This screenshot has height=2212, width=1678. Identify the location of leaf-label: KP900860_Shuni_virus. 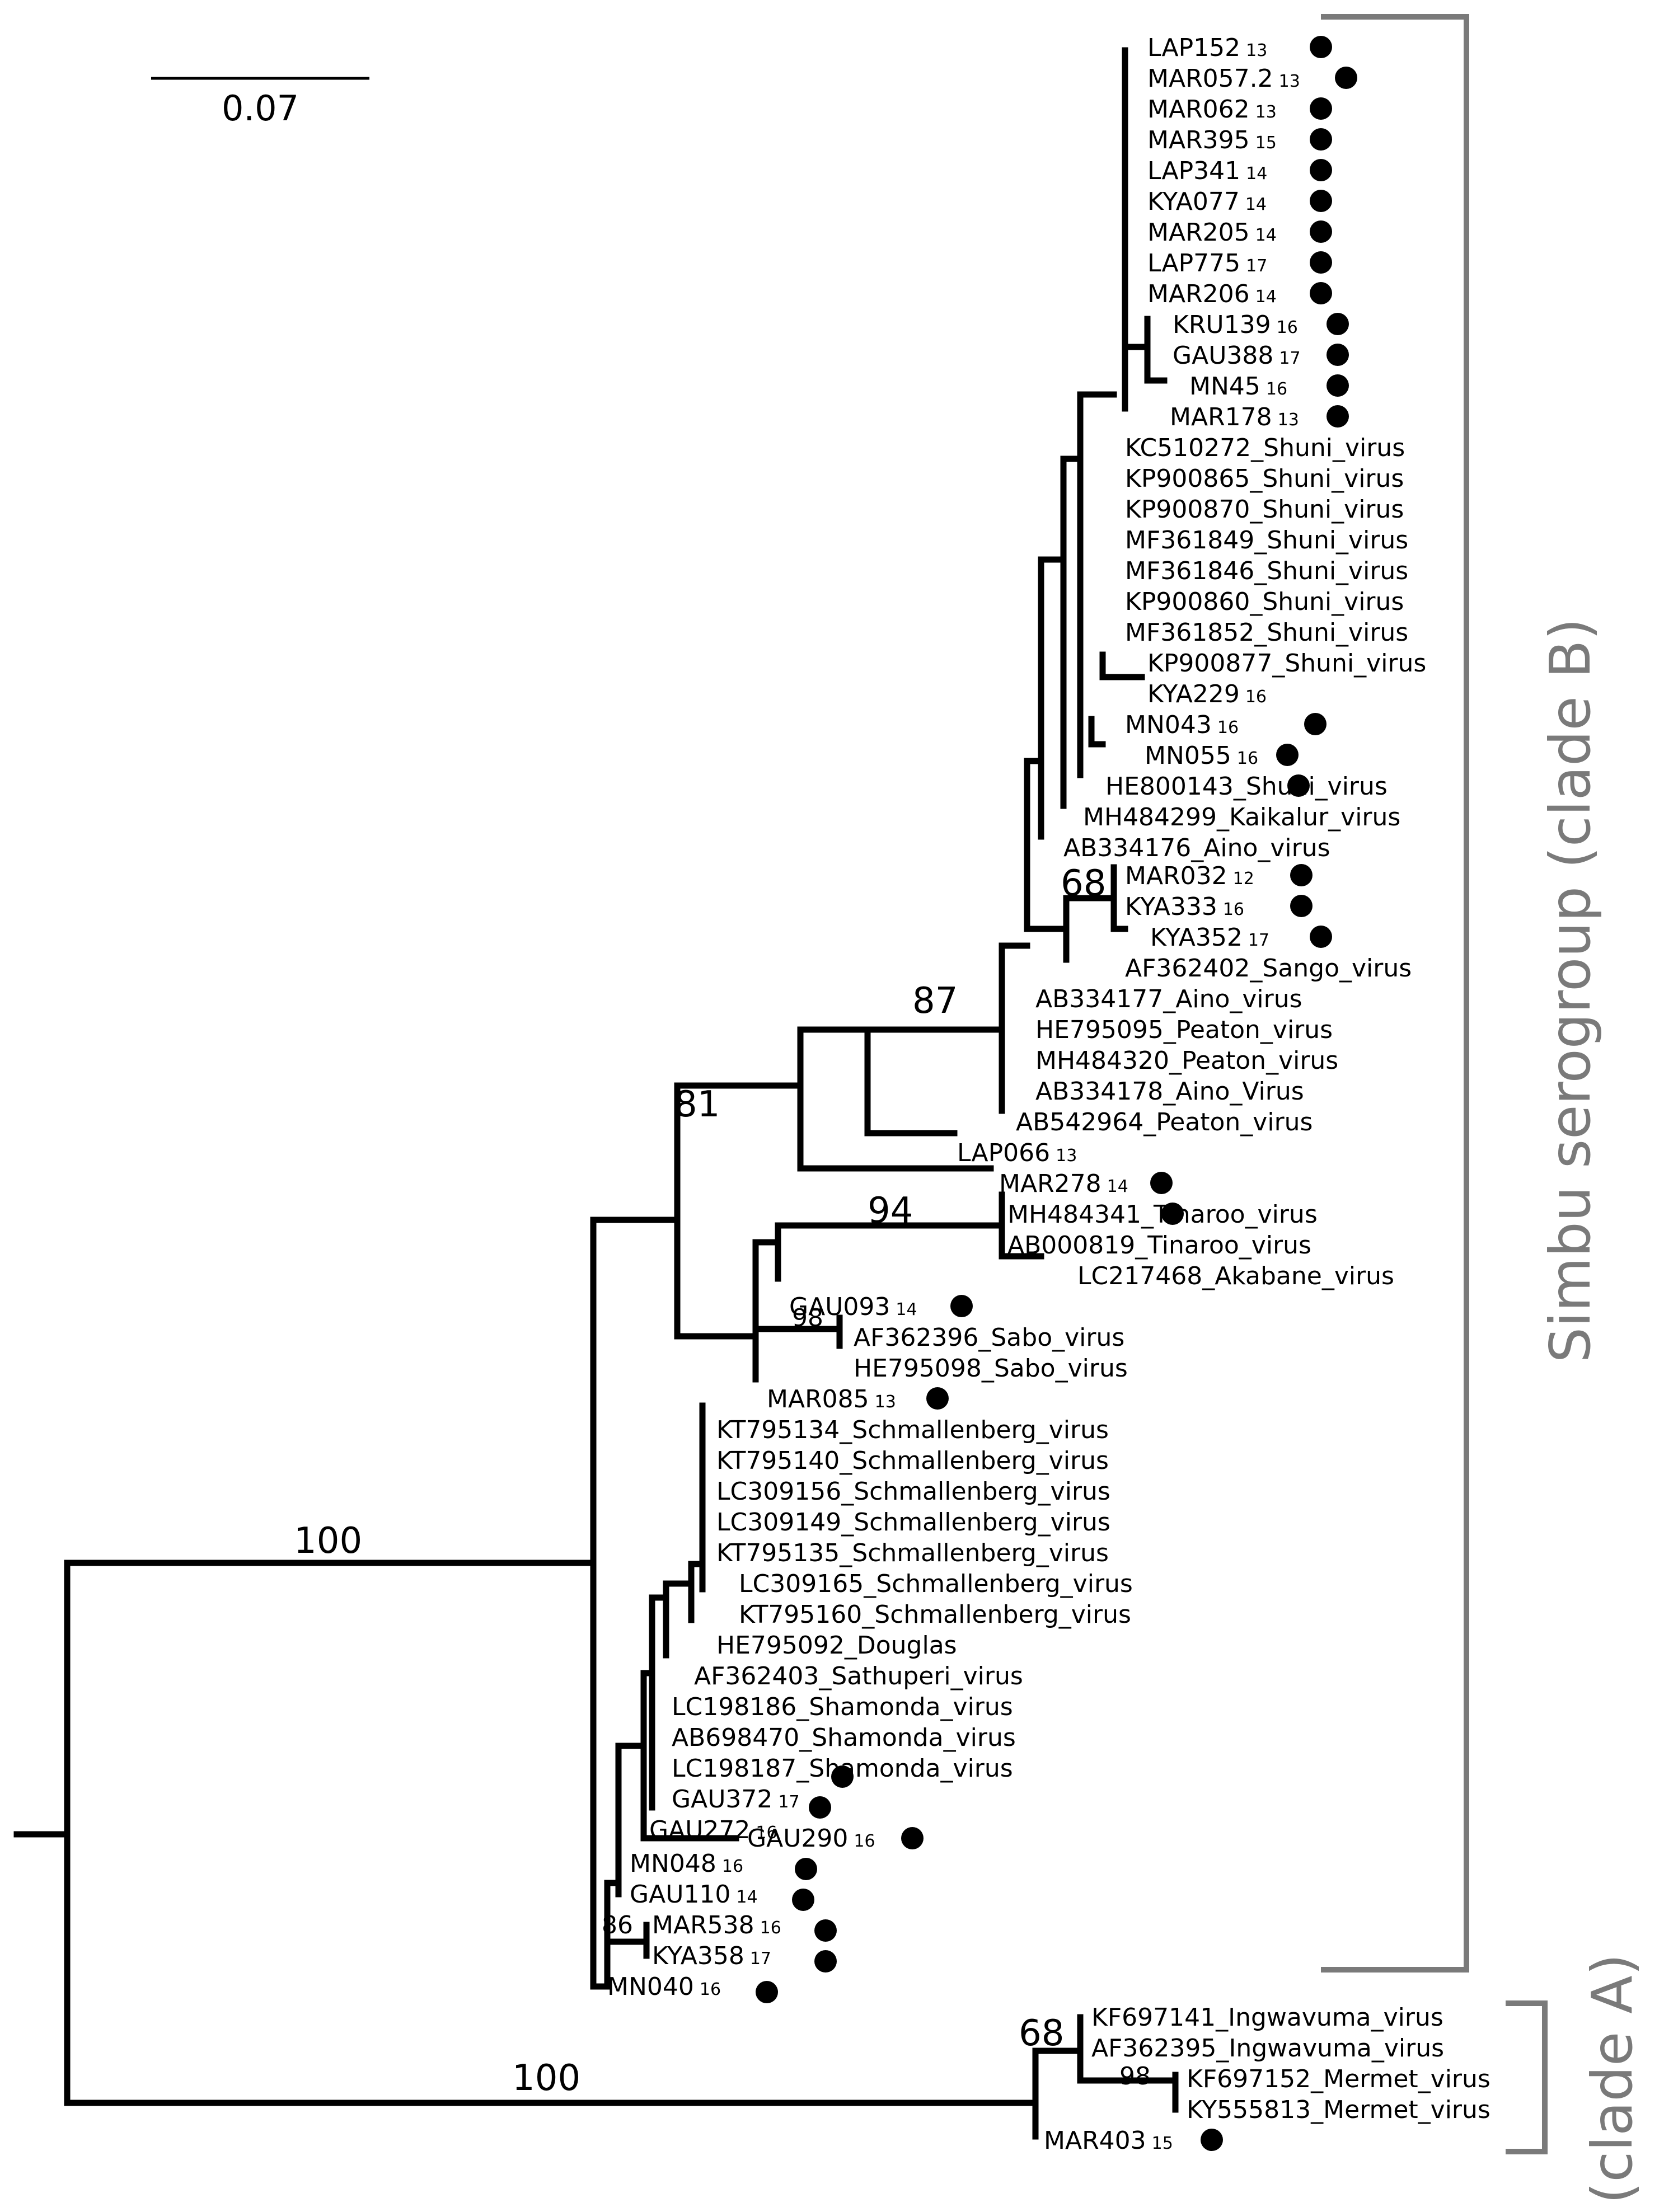
(1264, 602).